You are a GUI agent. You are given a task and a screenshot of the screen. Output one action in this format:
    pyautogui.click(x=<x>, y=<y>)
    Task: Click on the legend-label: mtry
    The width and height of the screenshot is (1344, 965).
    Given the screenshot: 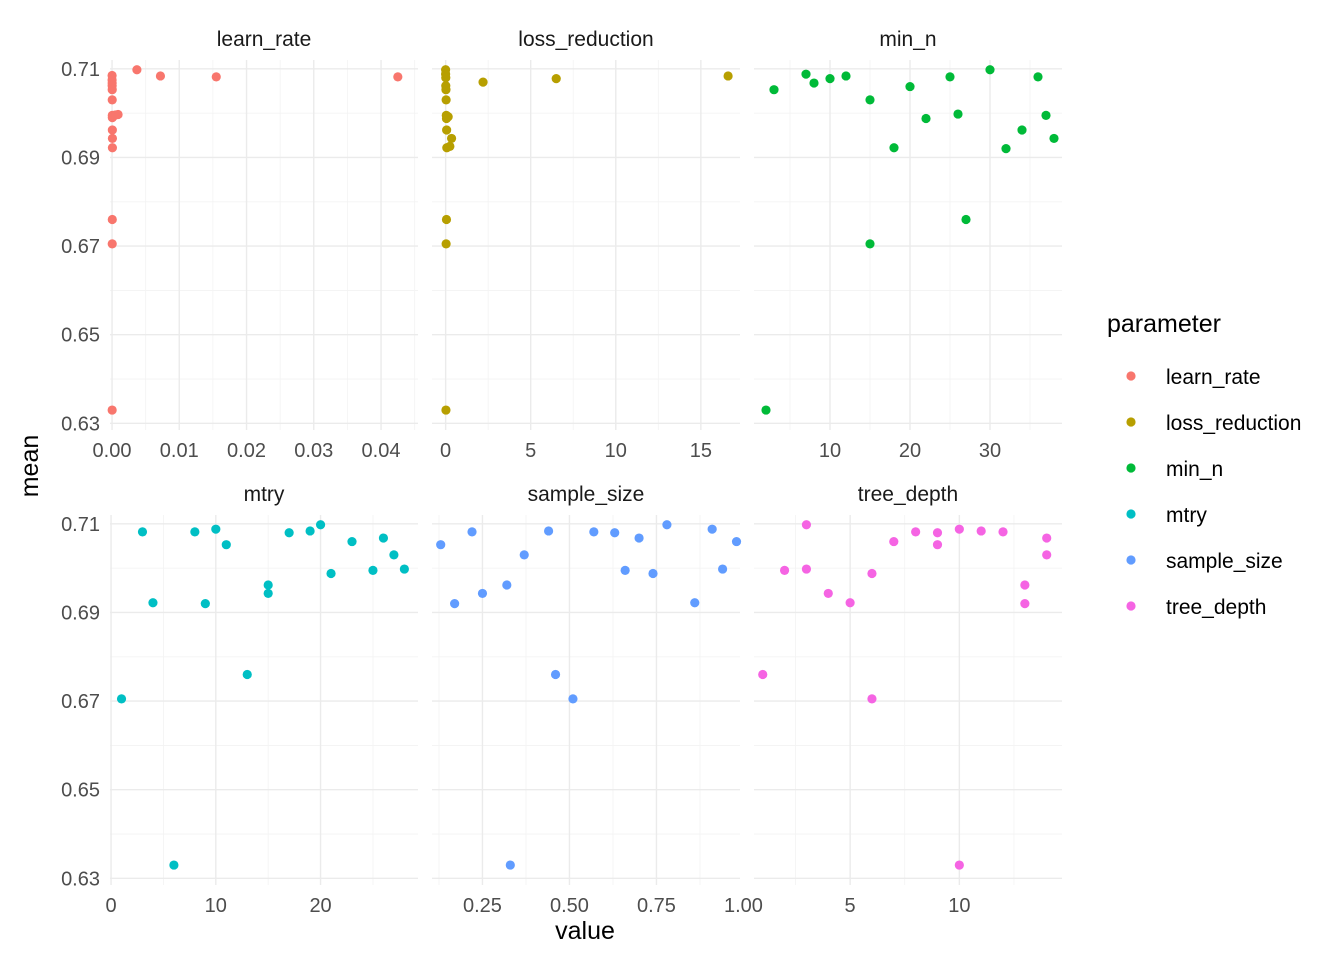 What is the action you would take?
    pyautogui.click(x=1186, y=515)
    